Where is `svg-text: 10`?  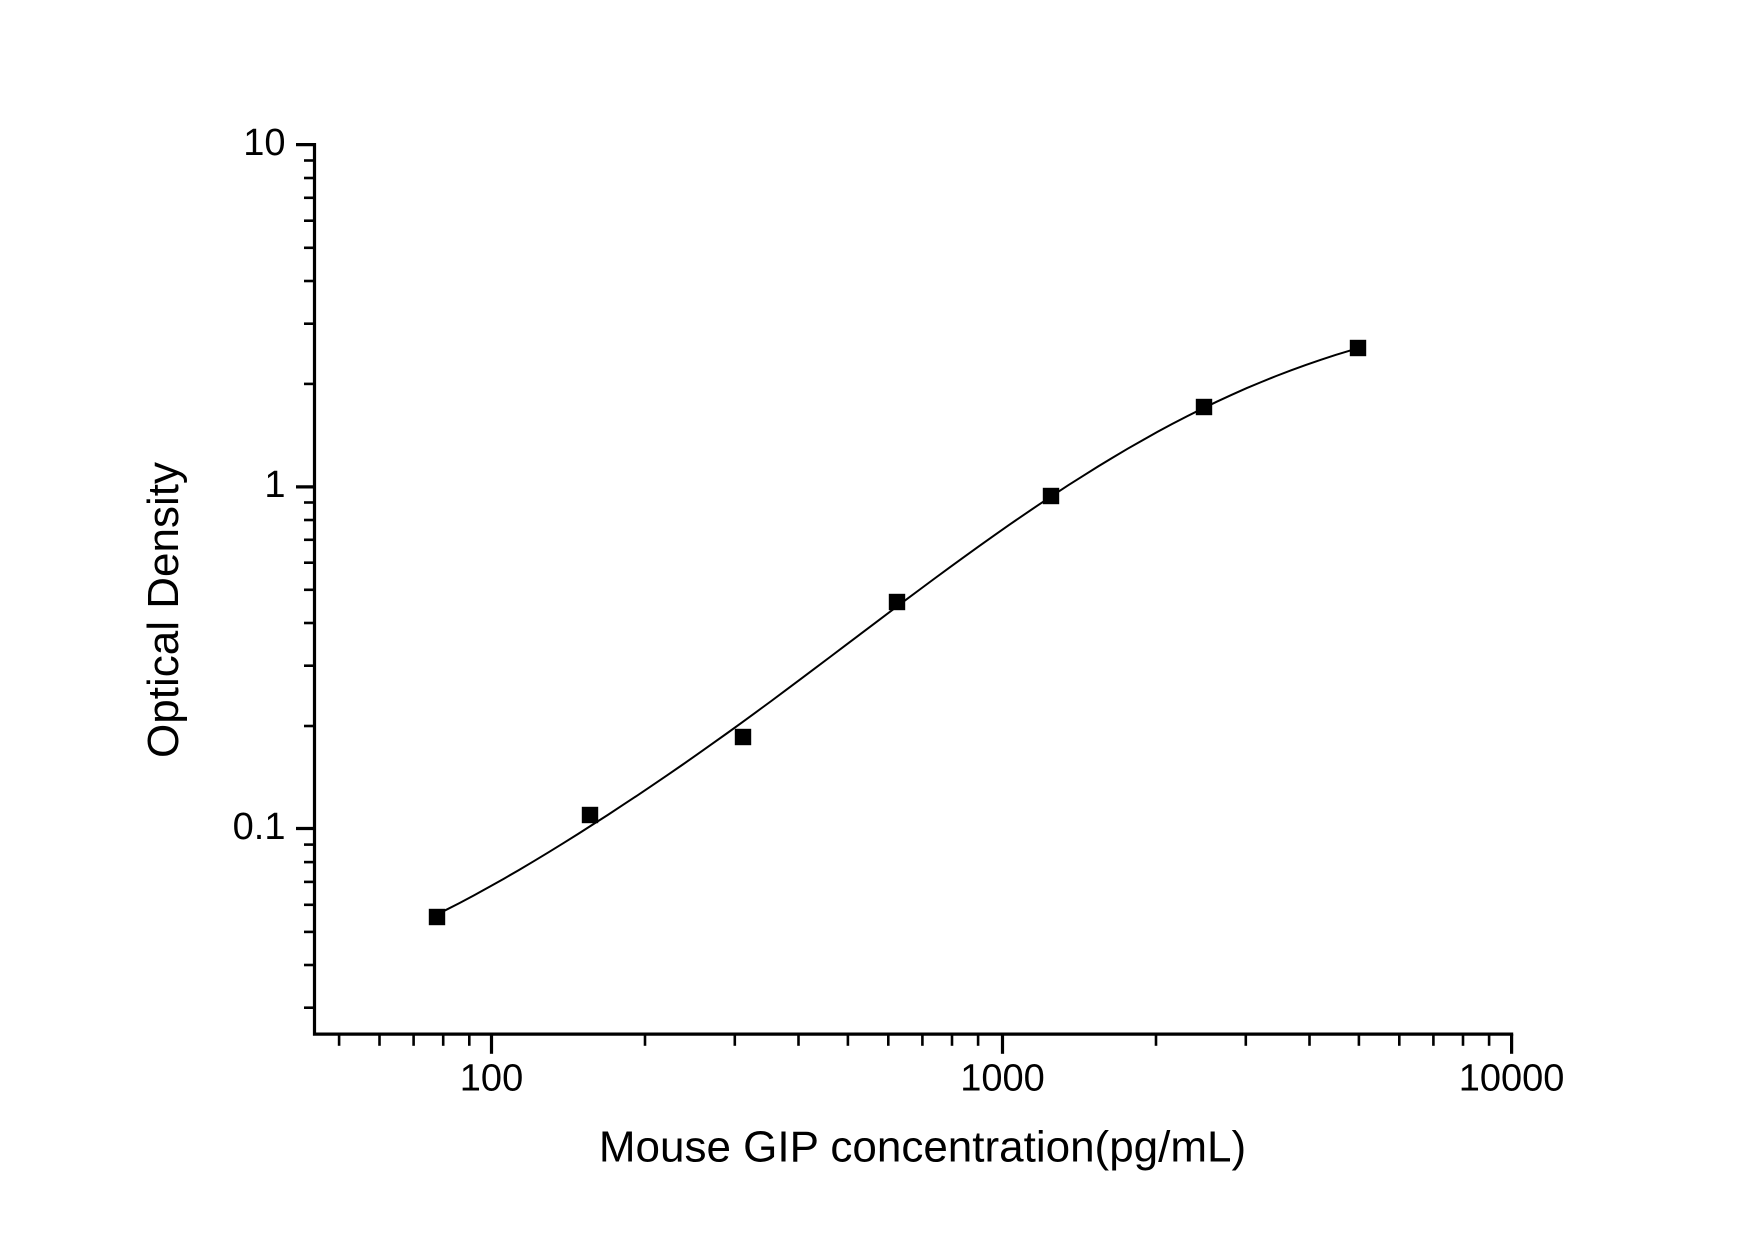
svg-text: 10 is located at coordinates (264, 143).